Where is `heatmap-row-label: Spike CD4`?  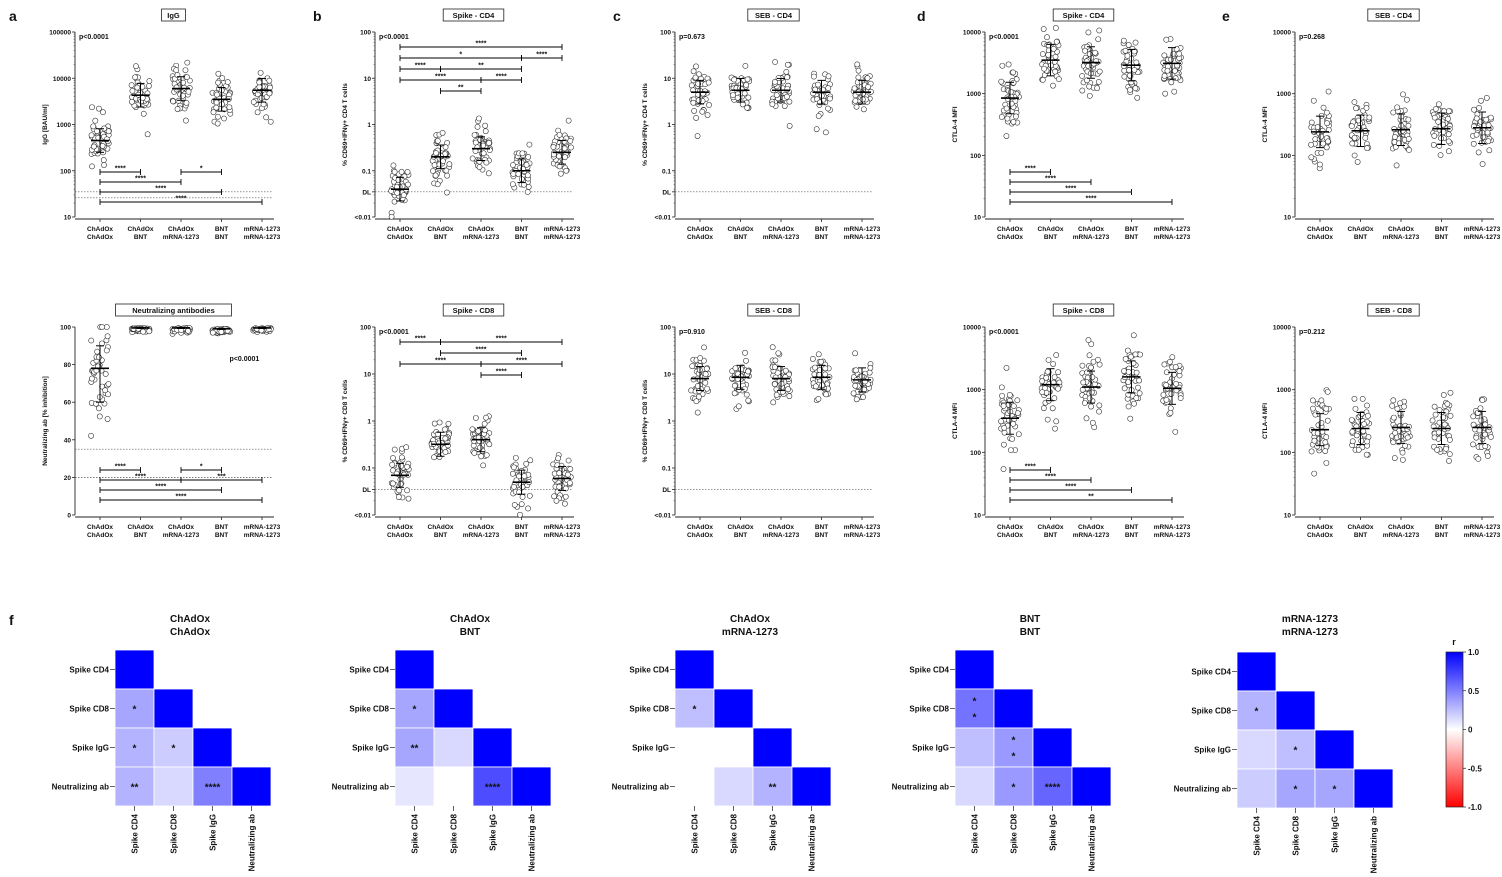
heatmap-row-label: Spike CD4 is located at coordinates (929, 670).